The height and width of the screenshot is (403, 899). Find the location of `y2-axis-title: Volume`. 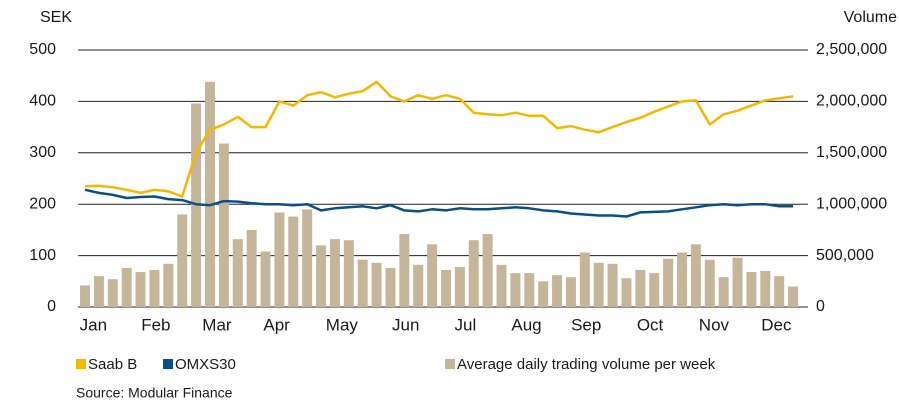

y2-axis-title: Volume is located at coordinates (870, 17).